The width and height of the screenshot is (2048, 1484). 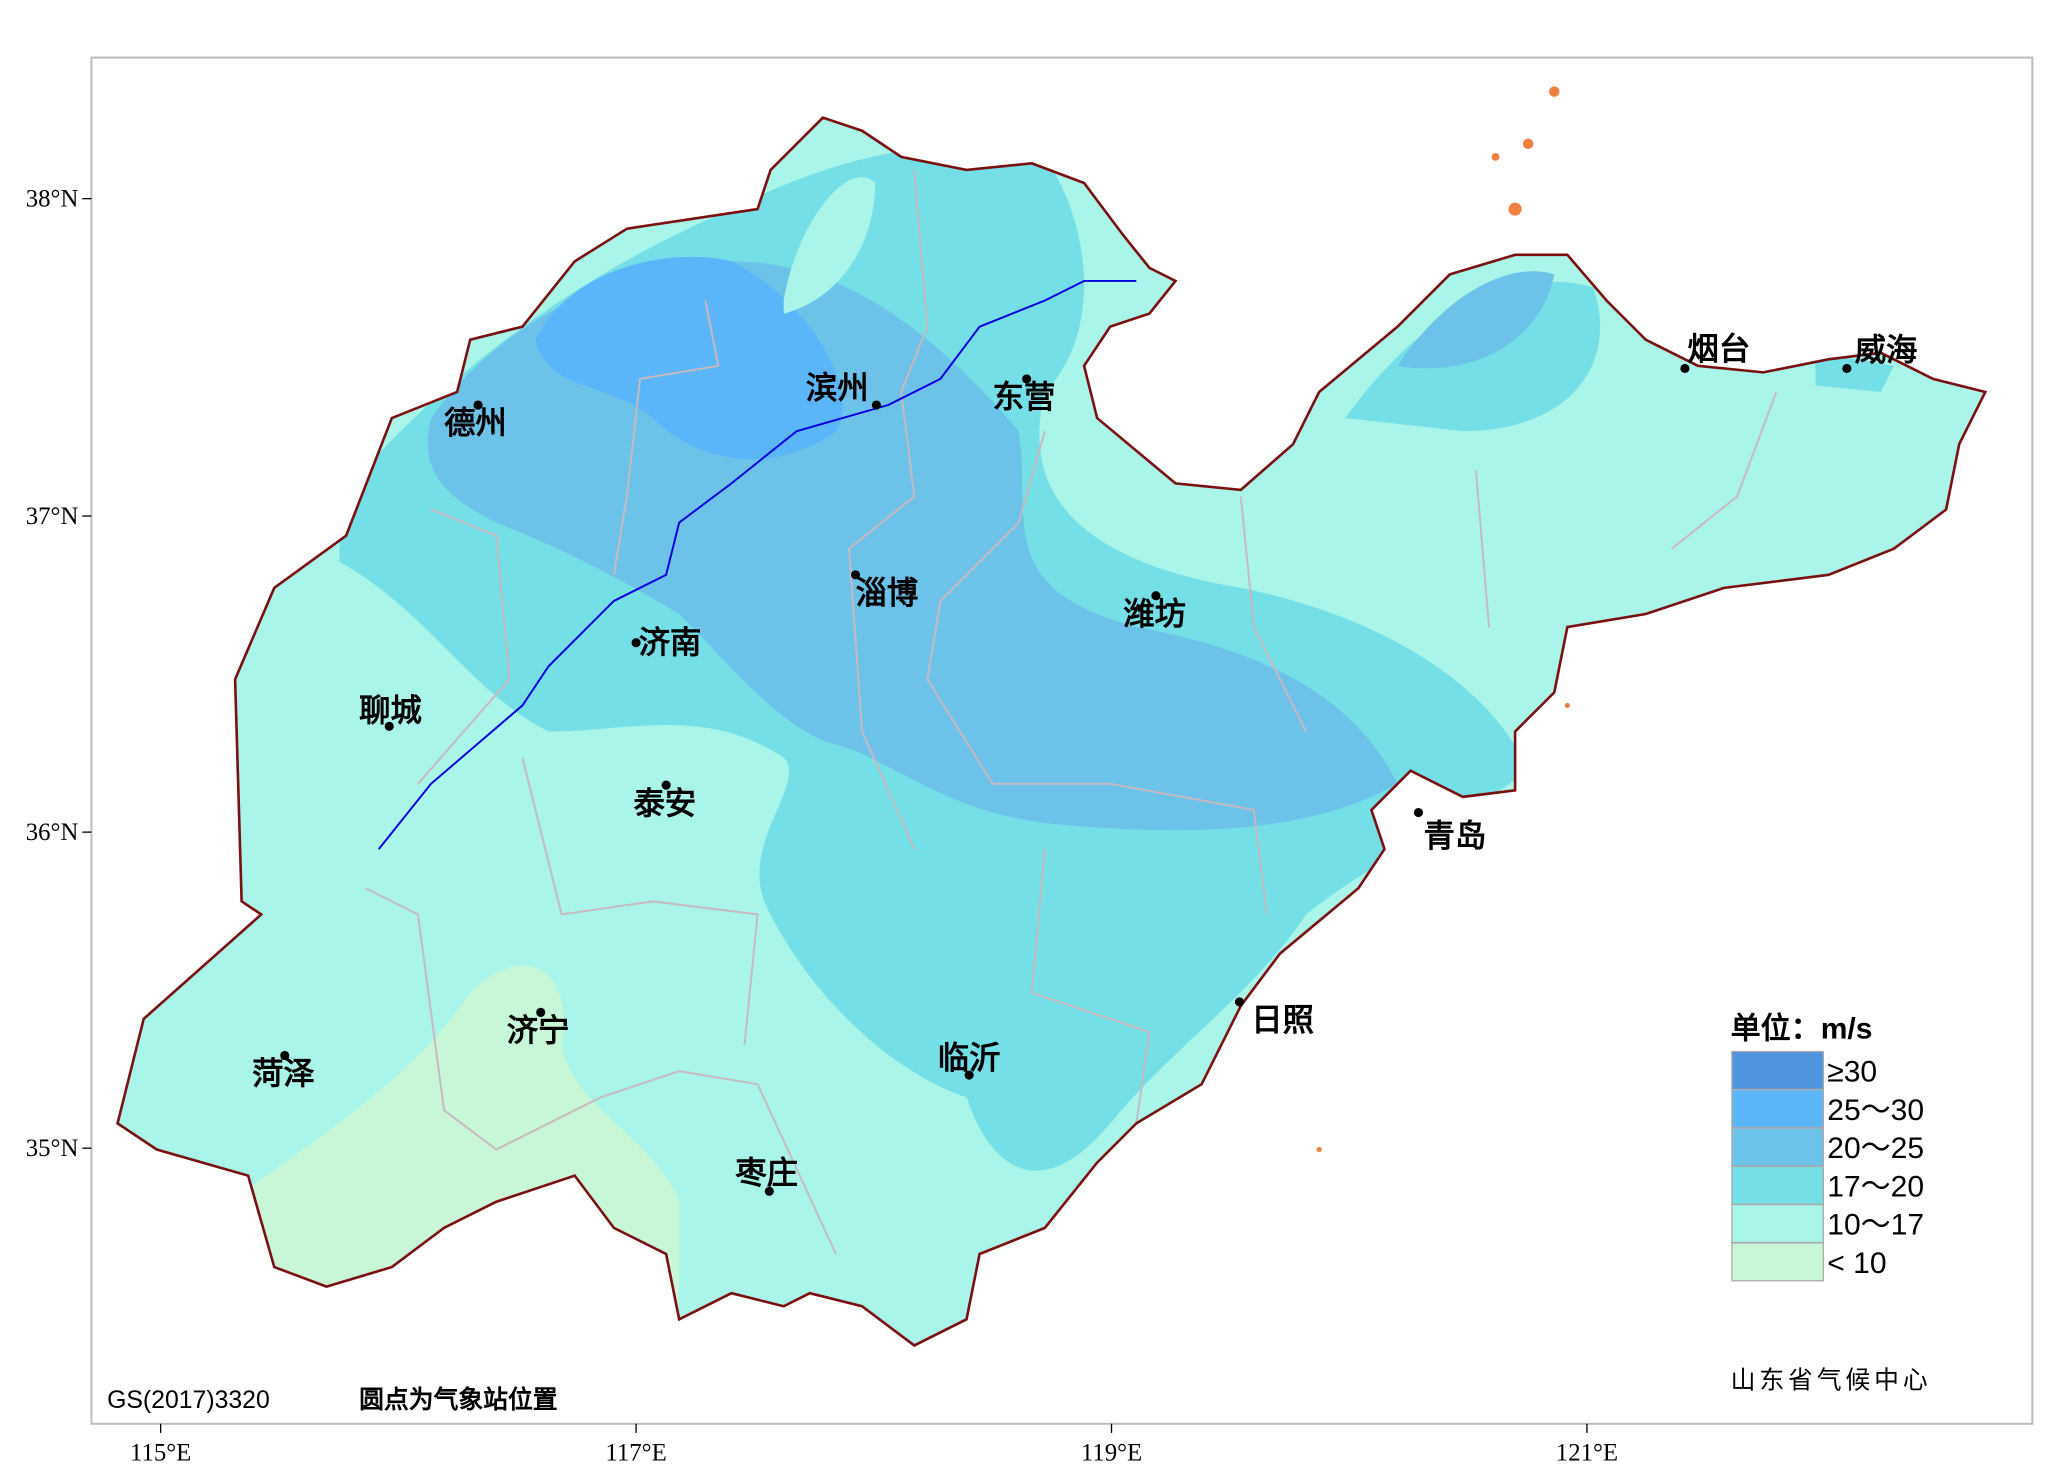 I want to click on x-tick-label: 121°E, so click(x=1587, y=1452).